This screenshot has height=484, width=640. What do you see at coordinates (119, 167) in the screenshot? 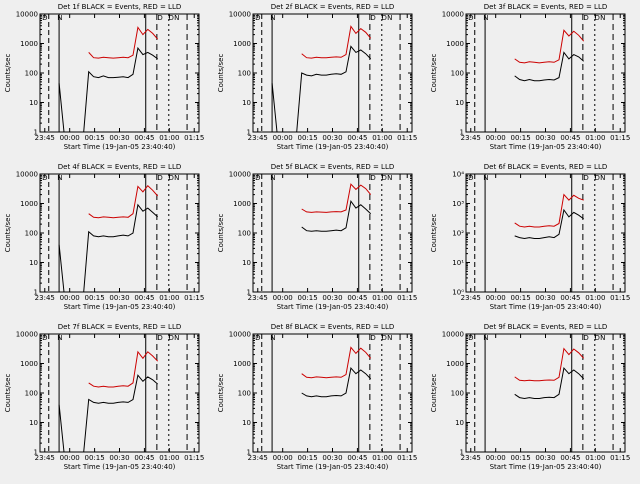
I see `chart-title: Det 4f BLACK = Events, RED = LLD` at bounding box center [119, 167].